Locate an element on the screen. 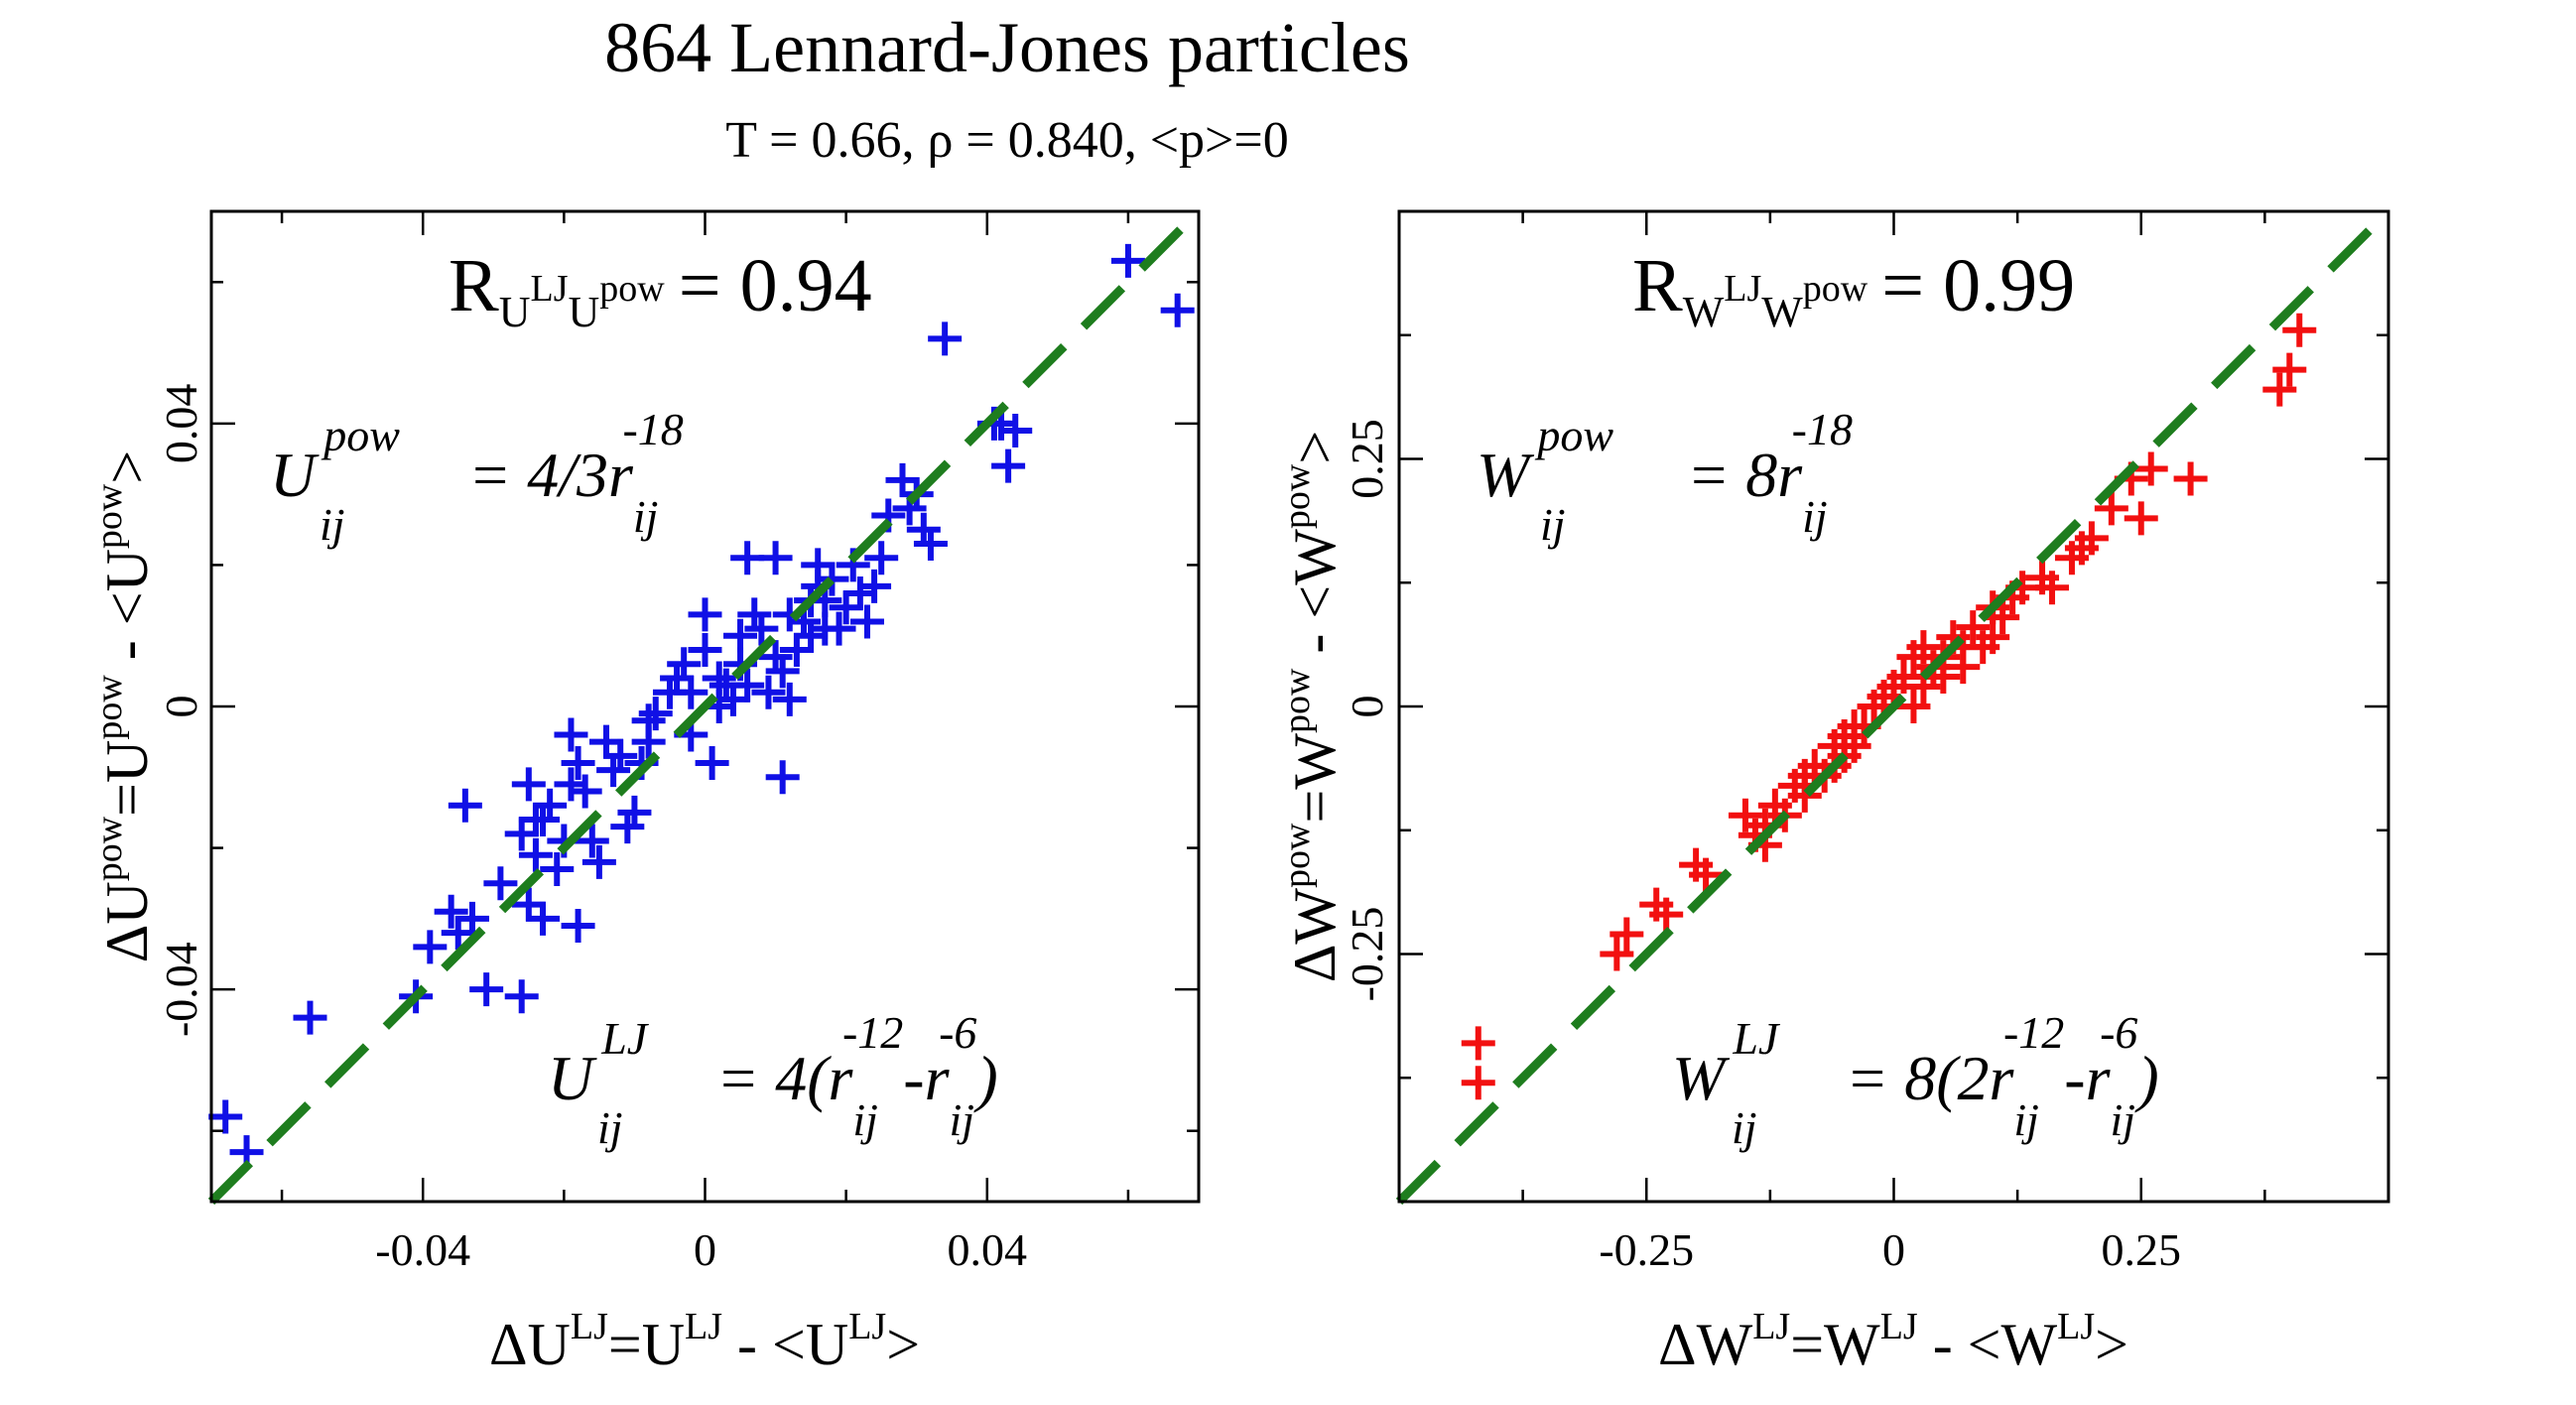 The width and height of the screenshot is (2576, 1405). right-y-axis-label: ΔWpow=Wpow - <Wpow> is located at coordinates (1312, 706).